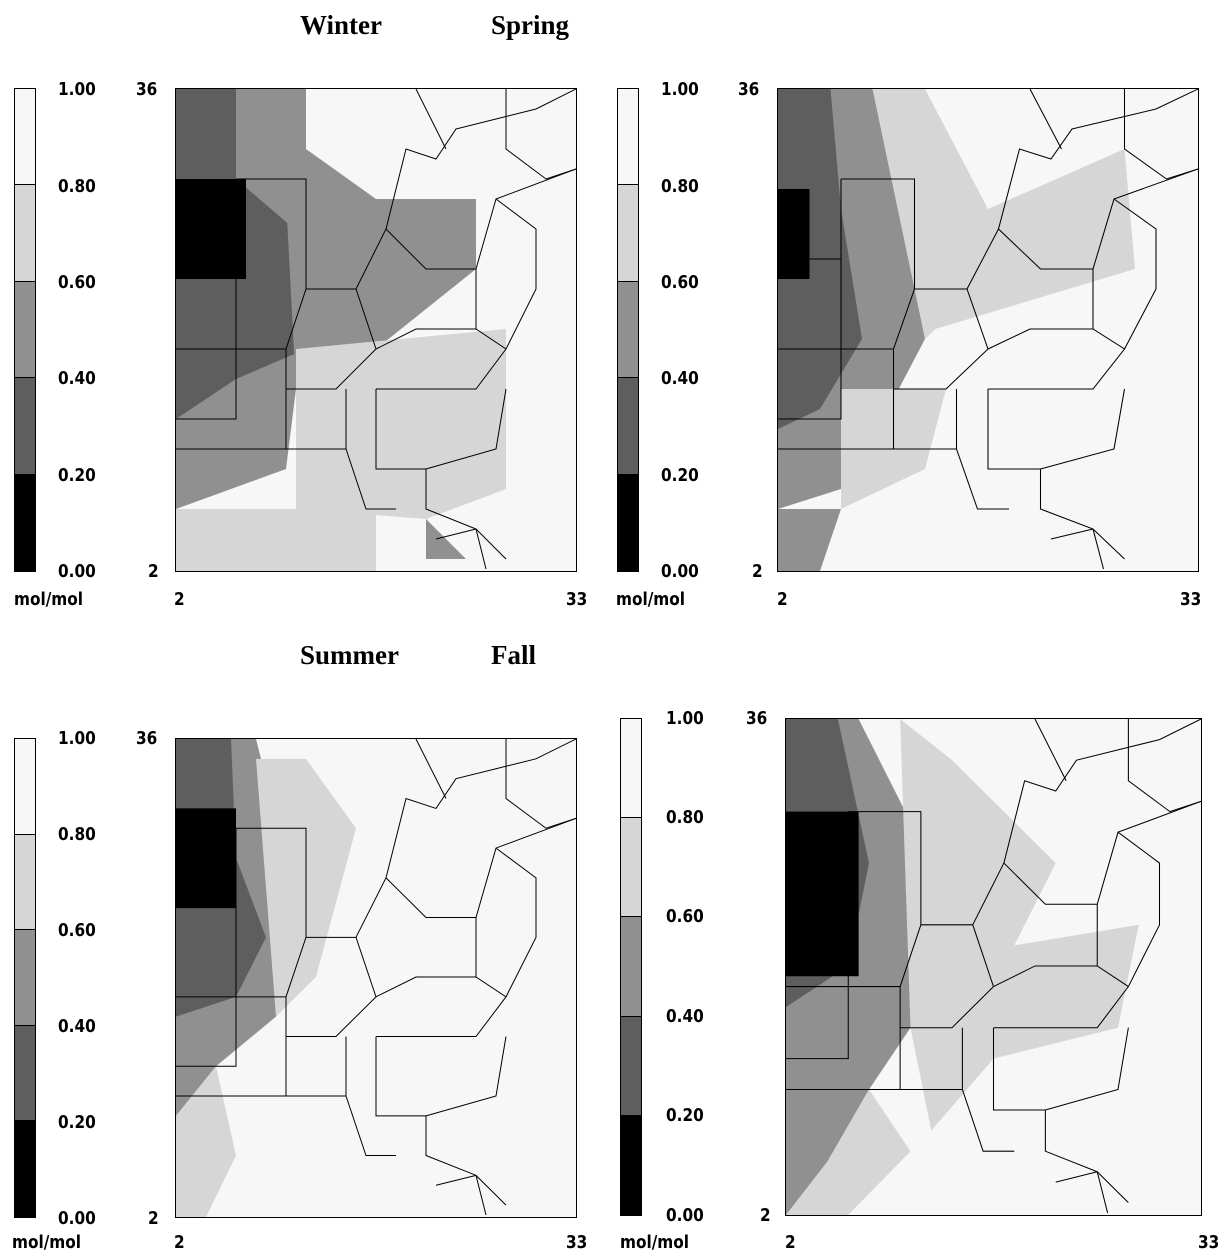 The height and width of the screenshot is (1258, 1227). What do you see at coordinates (513, 655) in the screenshot?
I see `fall-title: Fall` at bounding box center [513, 655].